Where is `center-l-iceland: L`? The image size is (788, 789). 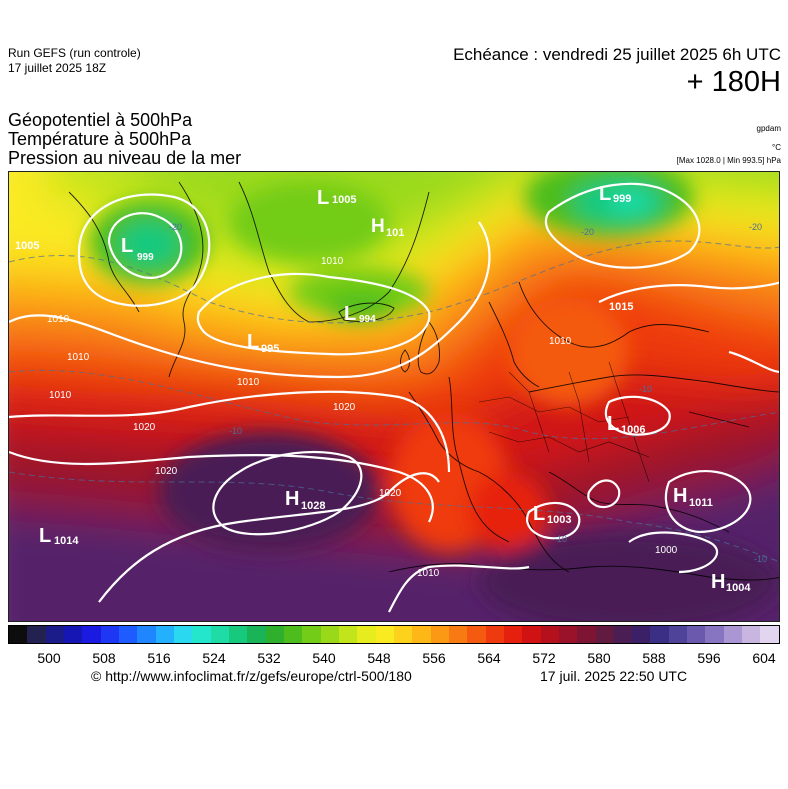
center-l-iceland: L is located at coordinates (350, 314).